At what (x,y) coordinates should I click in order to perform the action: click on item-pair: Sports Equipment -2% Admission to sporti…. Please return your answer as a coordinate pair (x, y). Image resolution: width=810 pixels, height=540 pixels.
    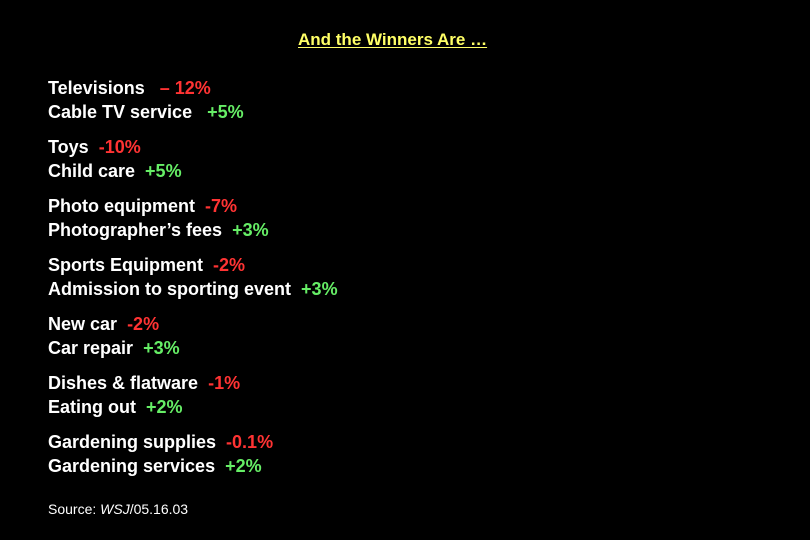
    Looking at the image, I should click on (193, 277).